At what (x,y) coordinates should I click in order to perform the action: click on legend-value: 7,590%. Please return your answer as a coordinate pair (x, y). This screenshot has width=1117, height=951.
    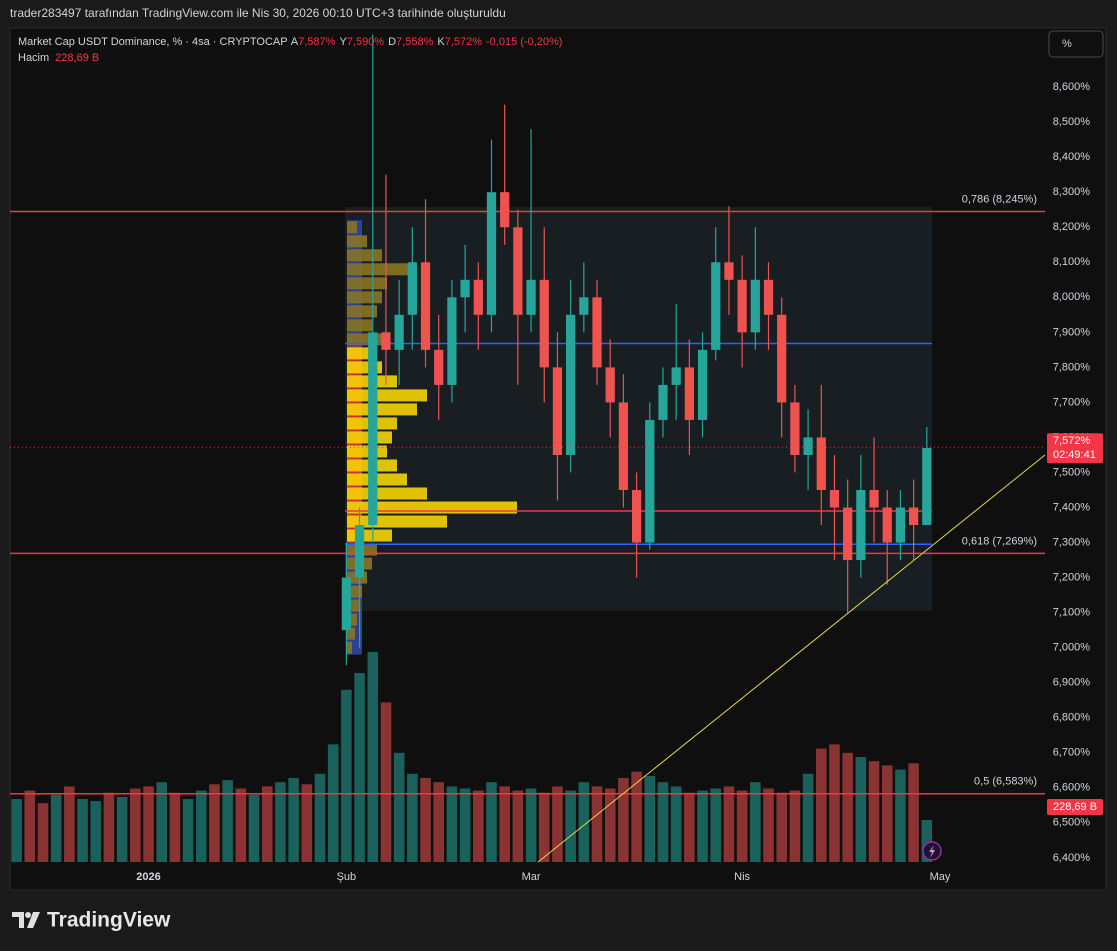
    Looking at the image, I should click on (366, 42).